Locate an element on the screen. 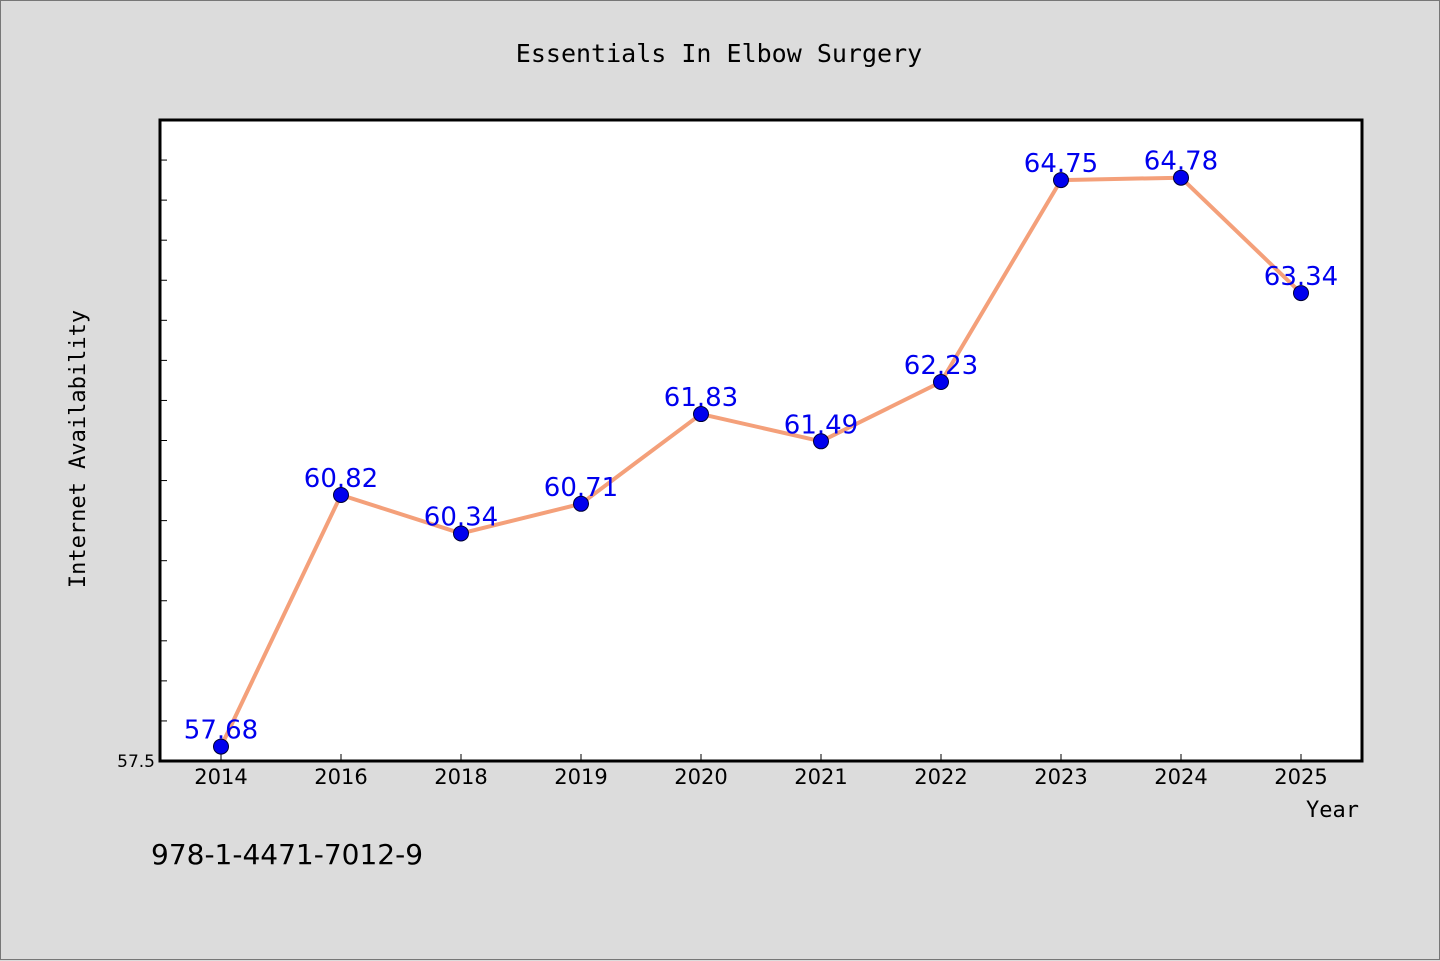 The image size is (1440, 961). x-tick-label: 2024 is located at coordinates (1180, 777).